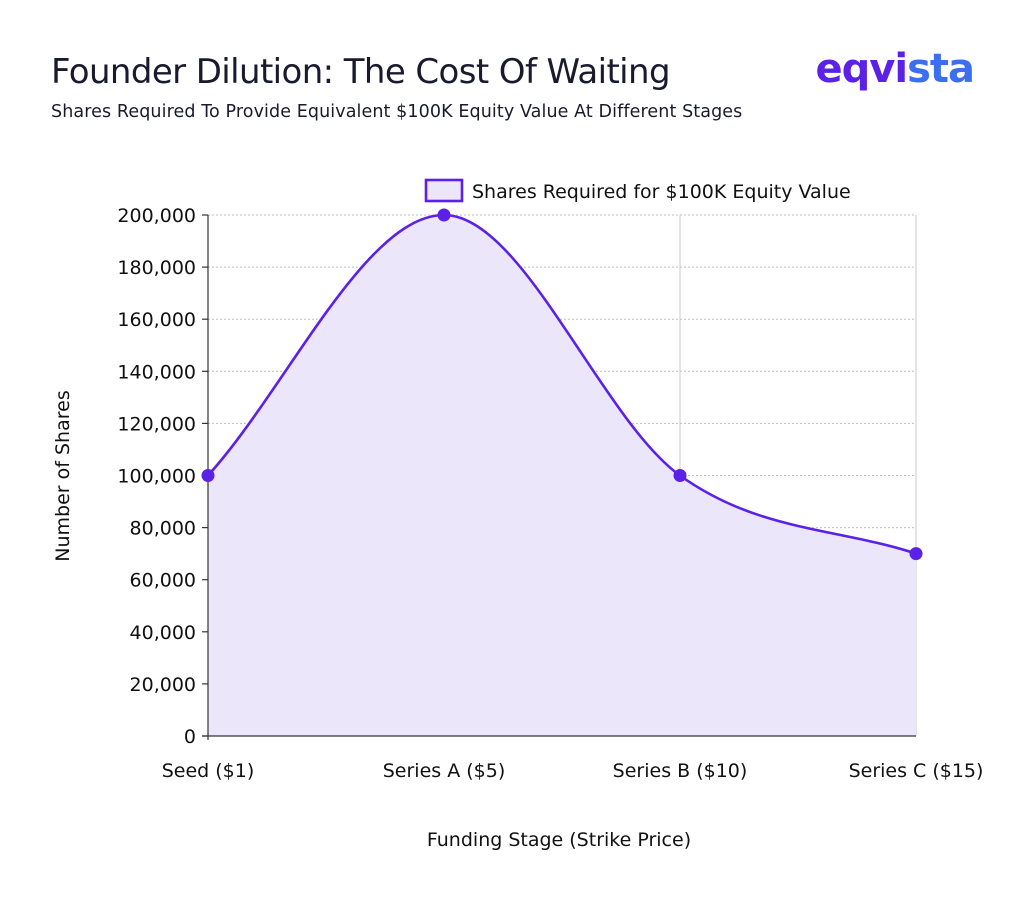 This screenshot has width=1024, height=900. I want to click on legend: Shares Required for $100K Equity Value, so click(637, 190).